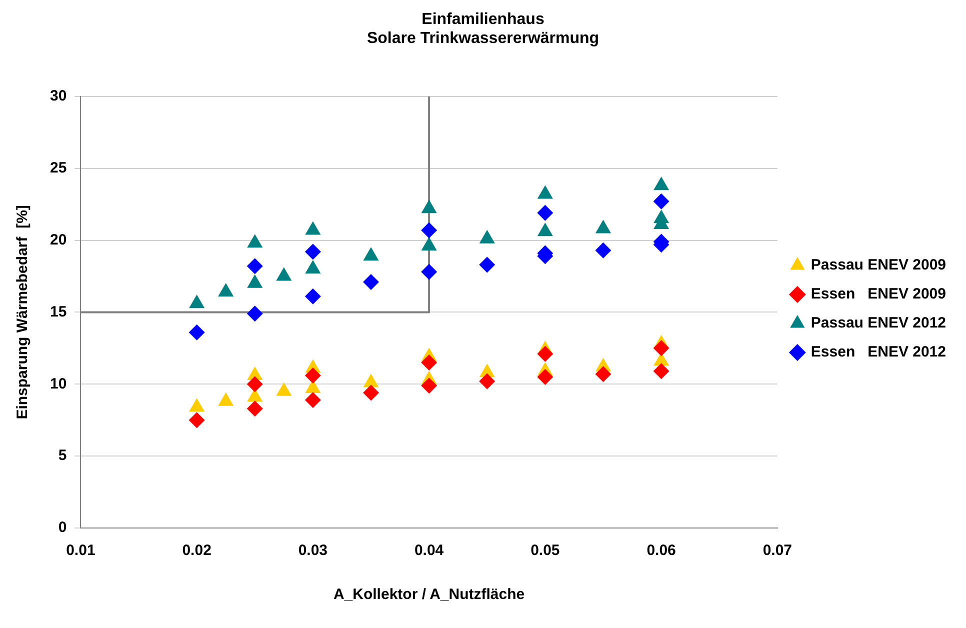 The image size is (966, 628). Describe the element at coordinates (483, 29) in the screenshot. I see `chart-title: Einfamilienhaus Solare Trinkwassererwärmung` at that location.